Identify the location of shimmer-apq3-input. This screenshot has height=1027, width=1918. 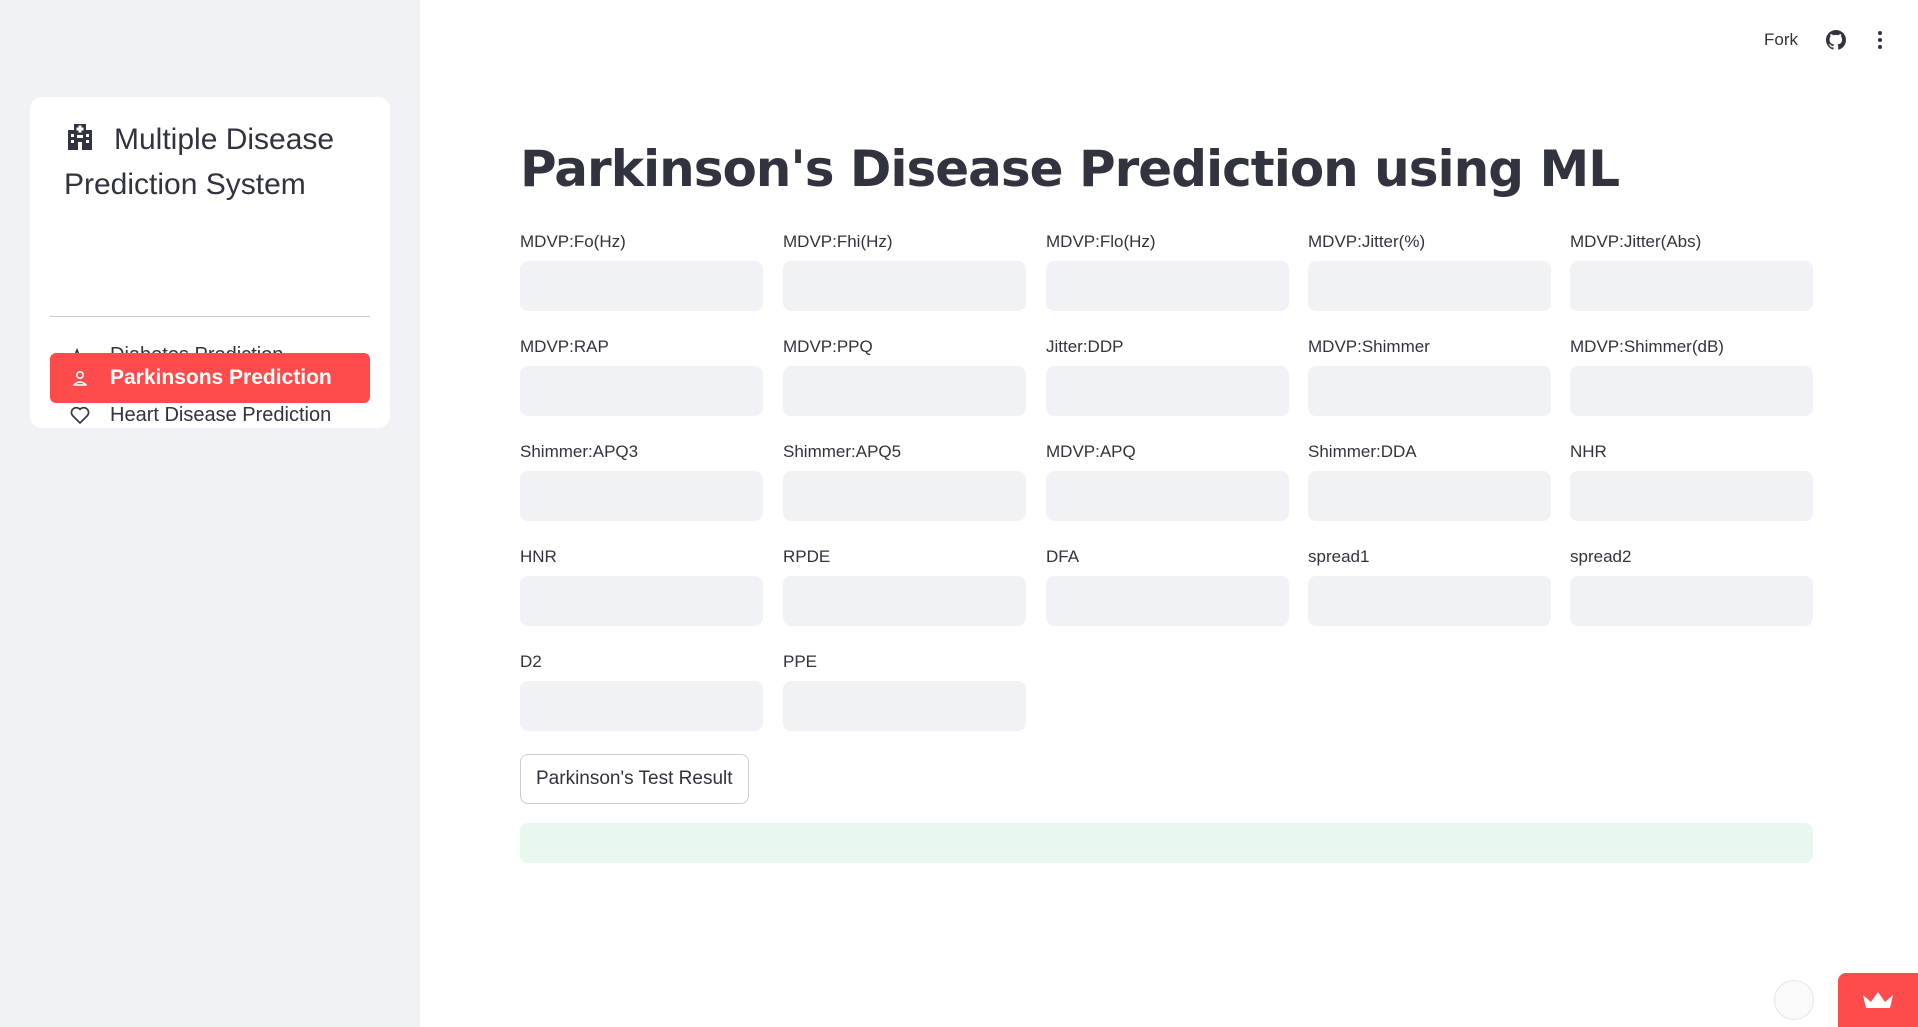
(641, 496).